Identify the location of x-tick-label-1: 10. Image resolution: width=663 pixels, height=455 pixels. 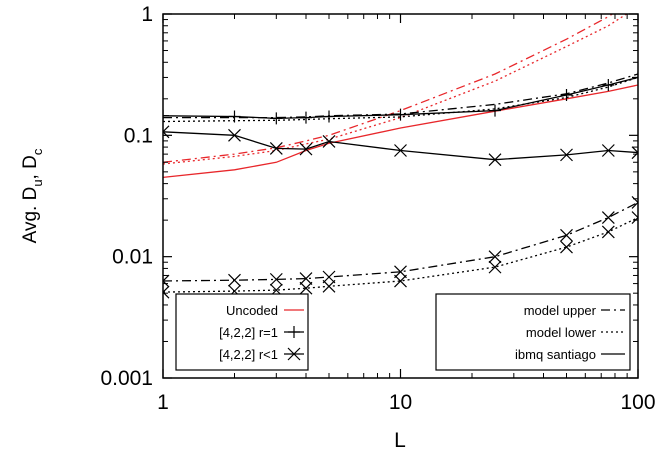
(400, 402).